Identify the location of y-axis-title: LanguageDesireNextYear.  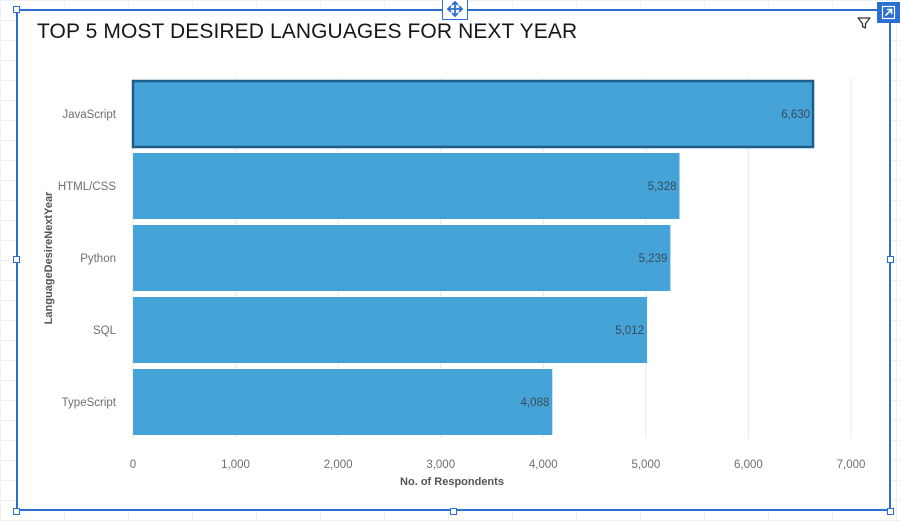
(49, 257).